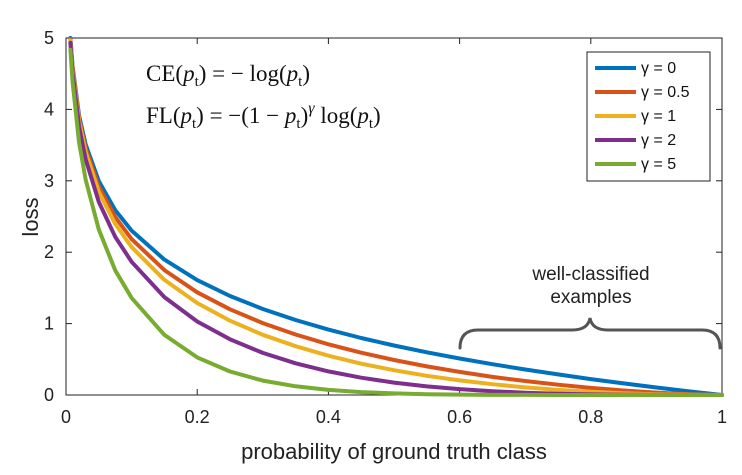 This screenshot has height=475, width=742. Describe the element at coordinates (49, 252) in the screenshot. I see `y-tick-label: 2` at that location.